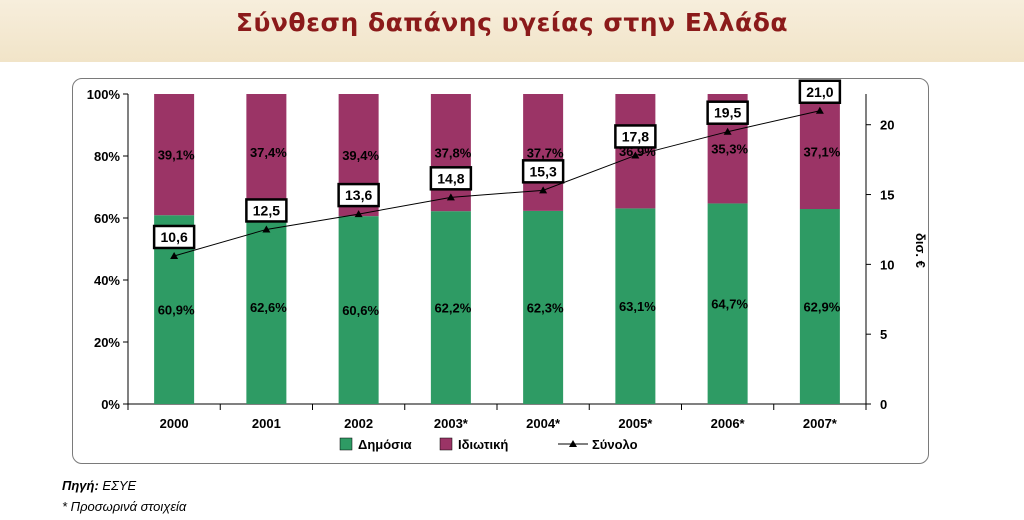  I want to click on right-tick-label: 15, so click(887, 195).